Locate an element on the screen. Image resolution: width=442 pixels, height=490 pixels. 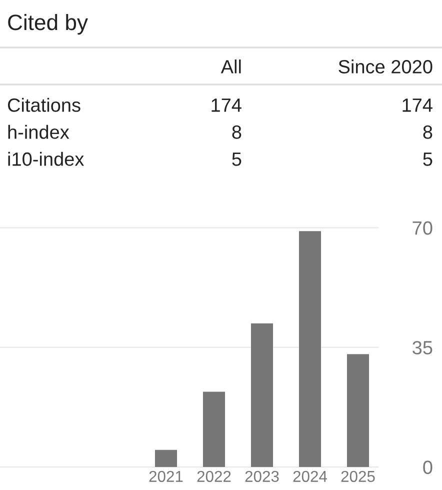
x-tick-label: 2021 is located at coordinates (166, 476).